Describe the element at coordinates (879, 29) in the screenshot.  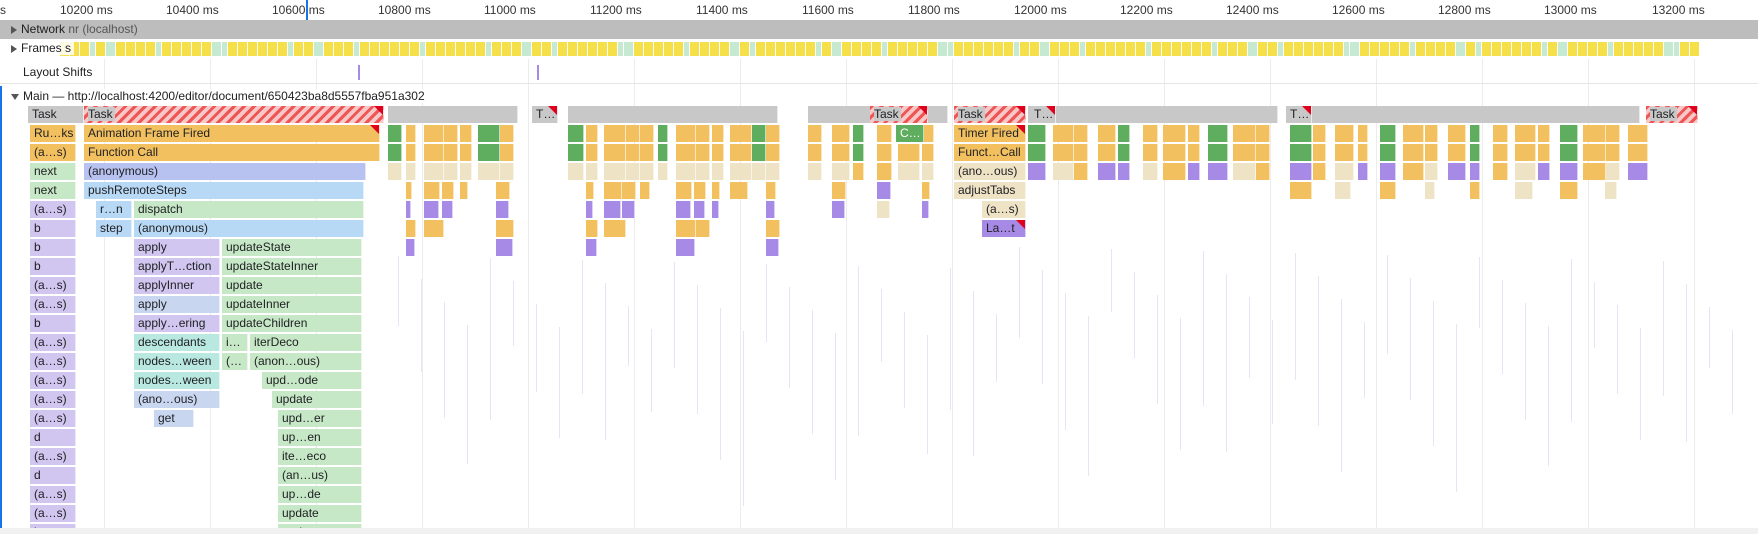
I see `network-track: Network nr (localhost)` at that location.